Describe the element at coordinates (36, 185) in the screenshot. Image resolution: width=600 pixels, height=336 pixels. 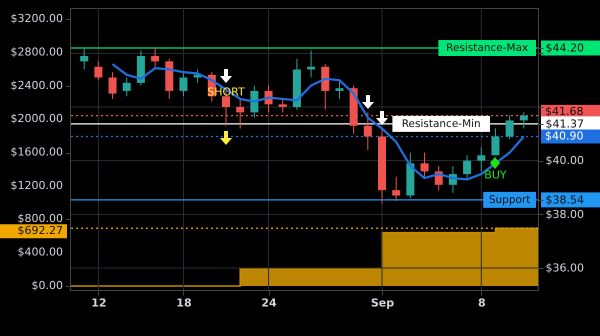
I see `y2-tick-label: $1200.00` at that location.